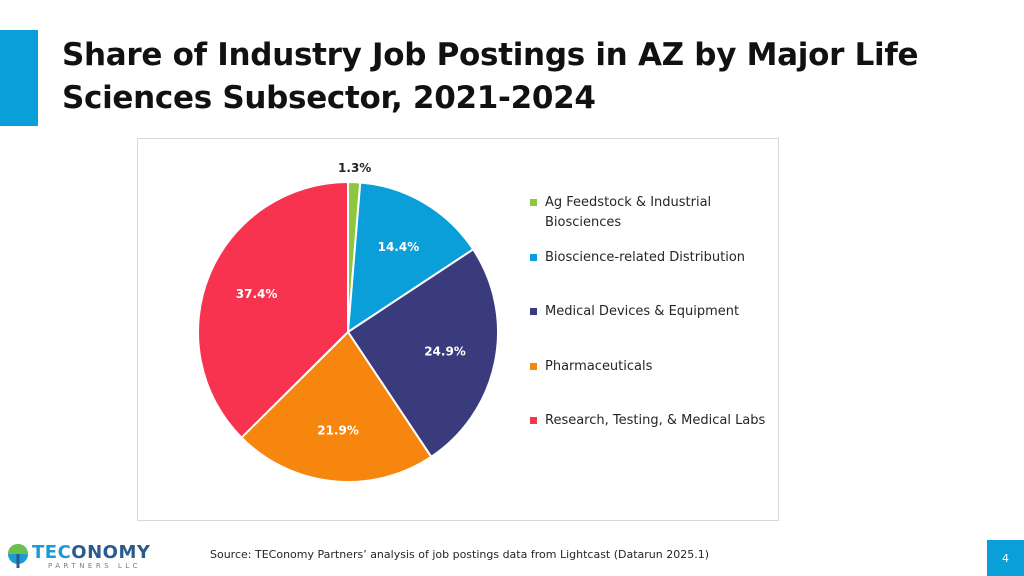 The width and height of the screenshot is (1024, 576). I want to click on logo-wordmark-onomy: ONOMY, so click(111, 552).